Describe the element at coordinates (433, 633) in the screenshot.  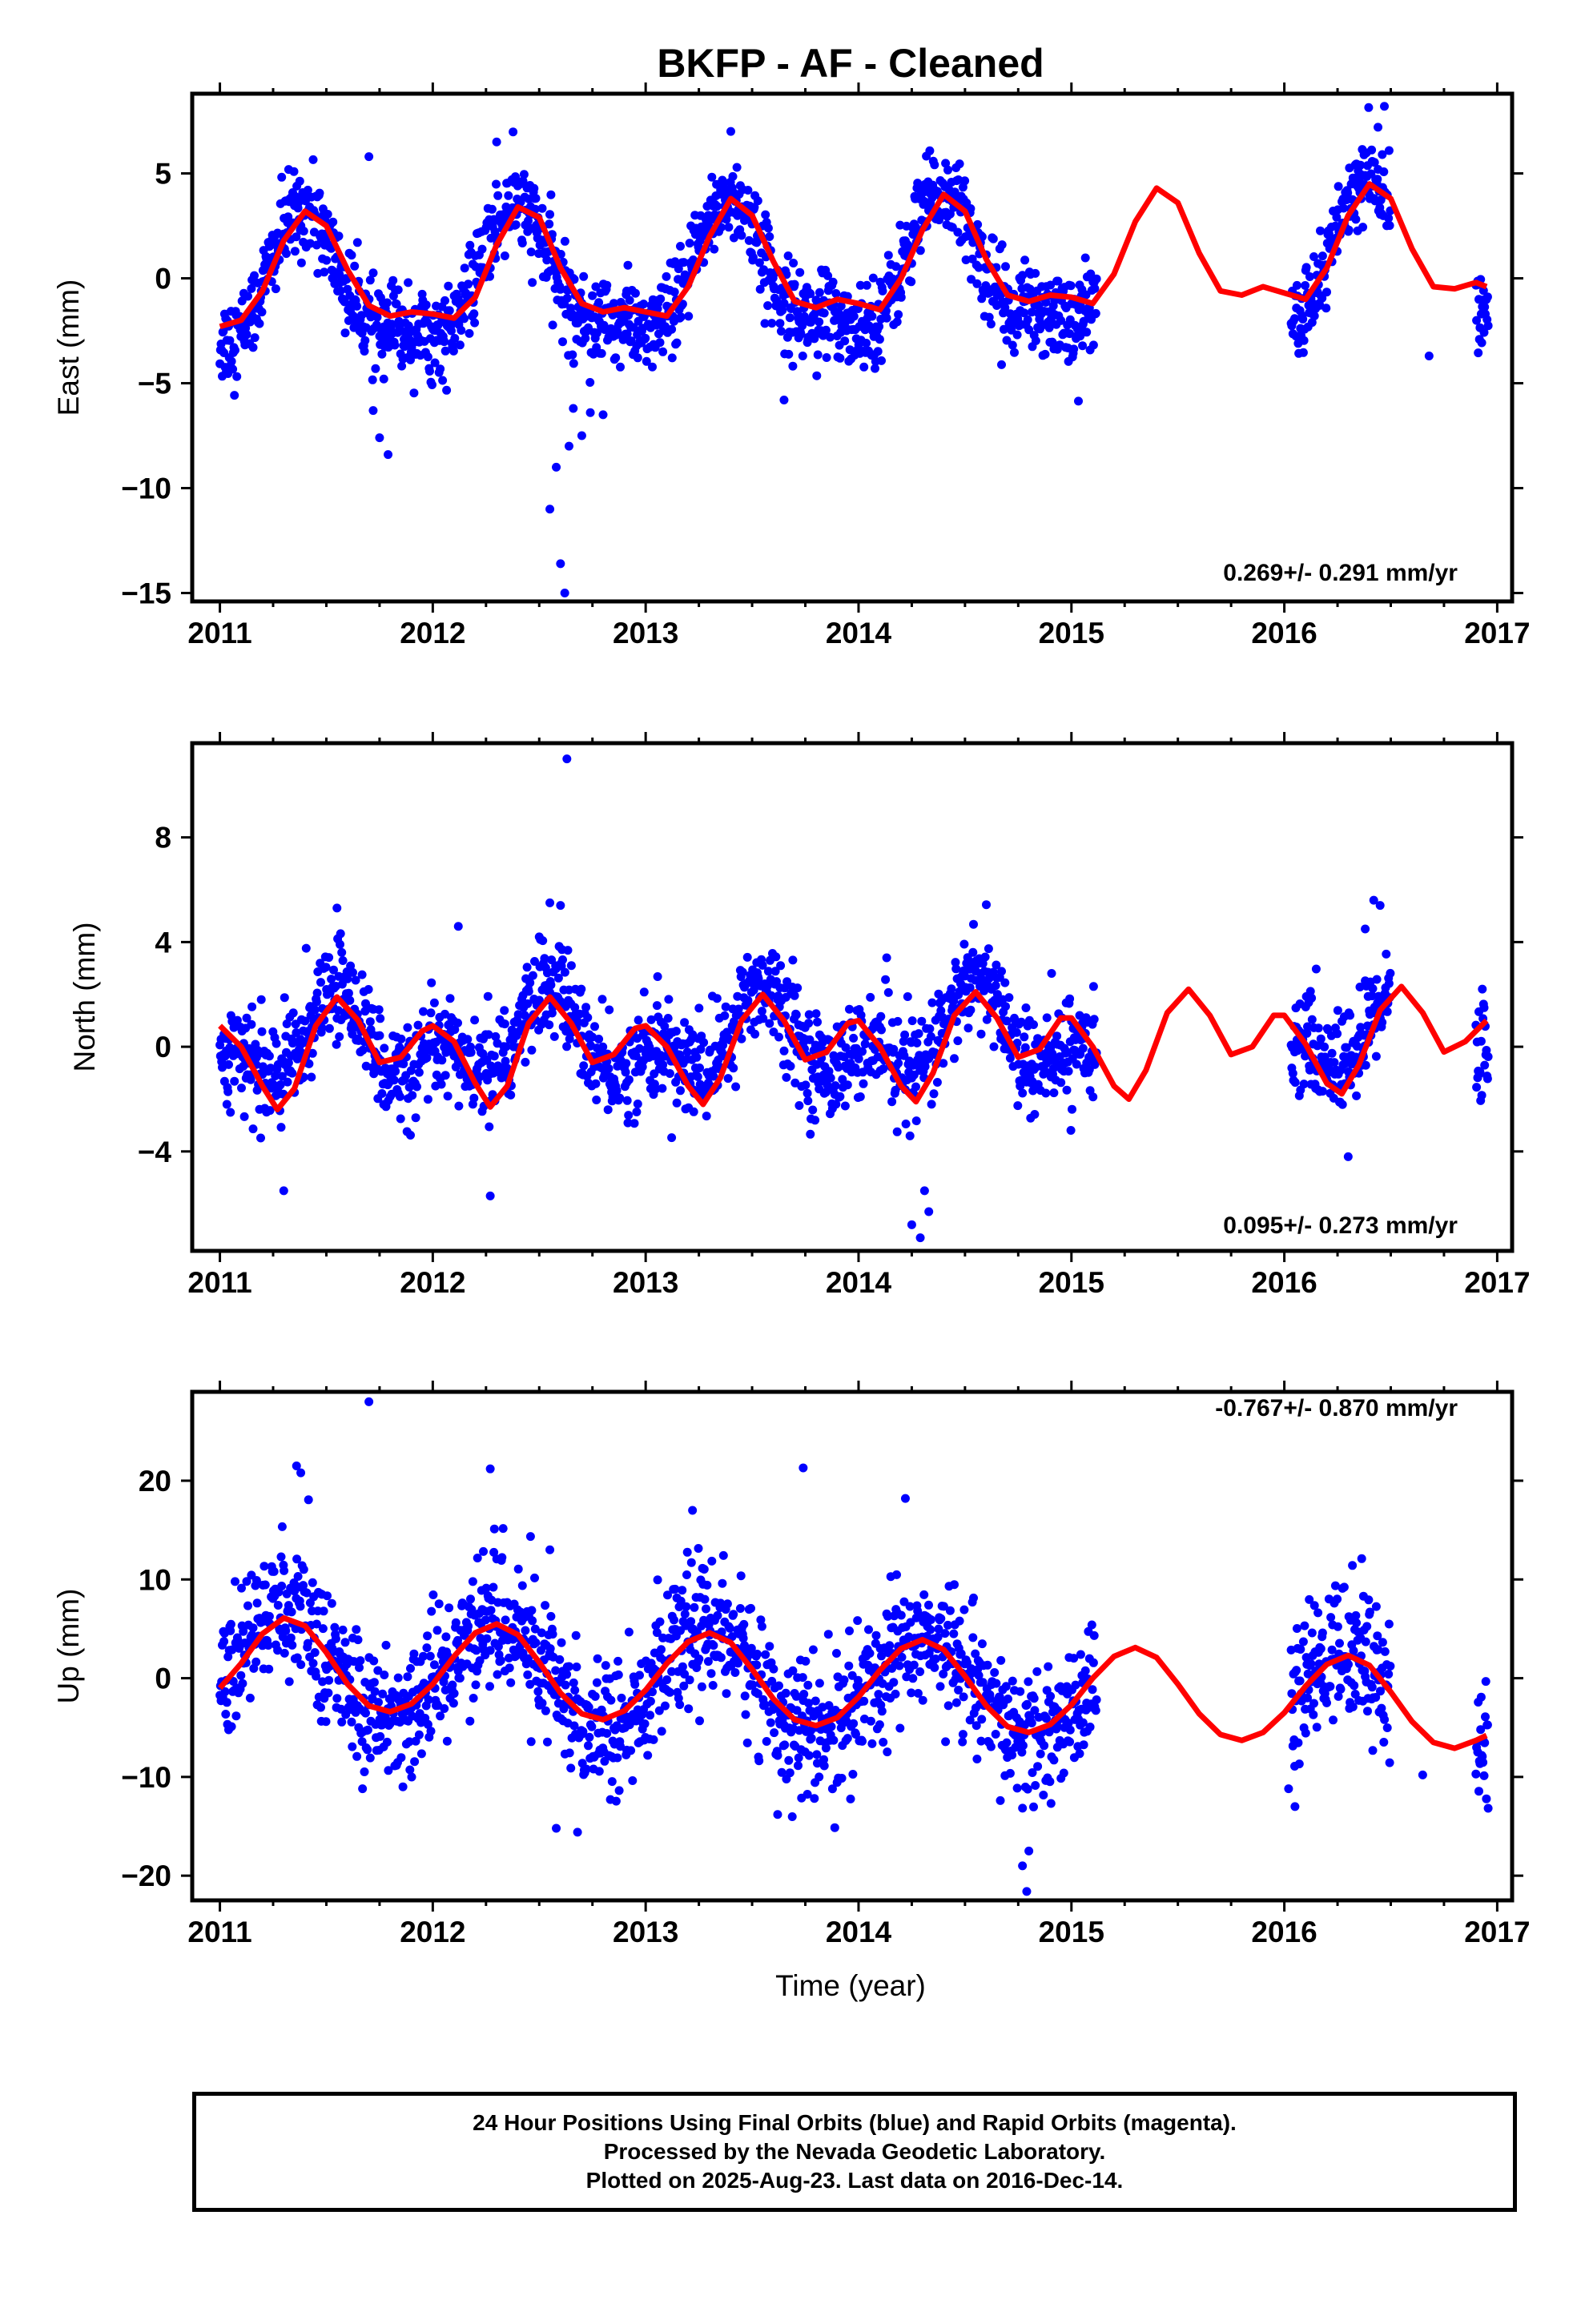
I see `x-tick-label: 2012` at that location.